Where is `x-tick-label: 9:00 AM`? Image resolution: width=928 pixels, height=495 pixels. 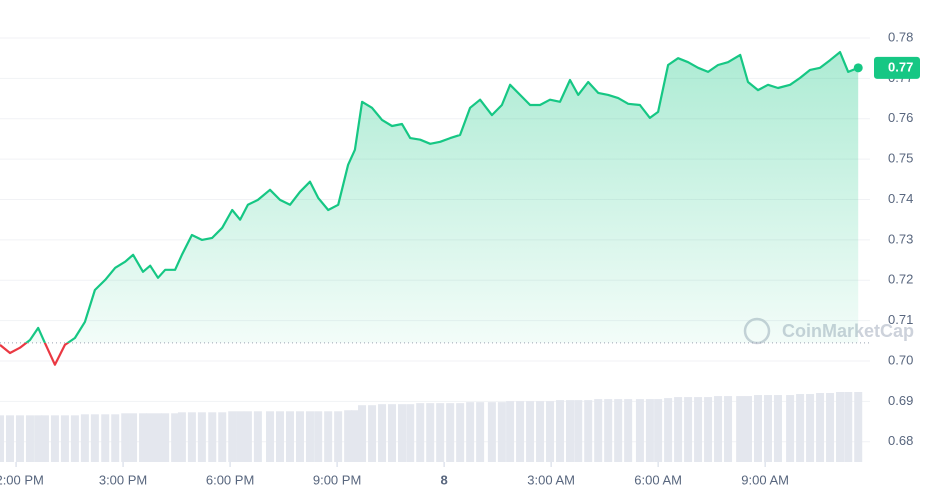 x-tick-label: 9:00 AM is located at coordinates (765, 479).